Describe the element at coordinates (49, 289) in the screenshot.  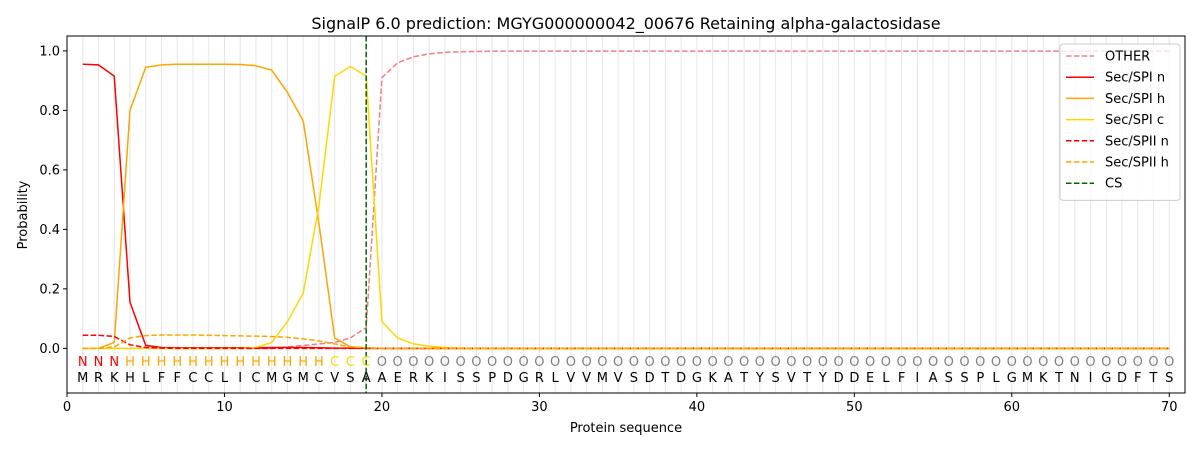
I see `y-tick-label: 0.2` at that location.